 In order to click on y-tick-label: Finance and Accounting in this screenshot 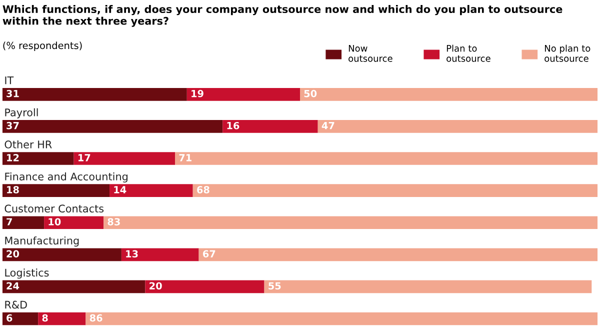, I will do `click(66, 177)`.